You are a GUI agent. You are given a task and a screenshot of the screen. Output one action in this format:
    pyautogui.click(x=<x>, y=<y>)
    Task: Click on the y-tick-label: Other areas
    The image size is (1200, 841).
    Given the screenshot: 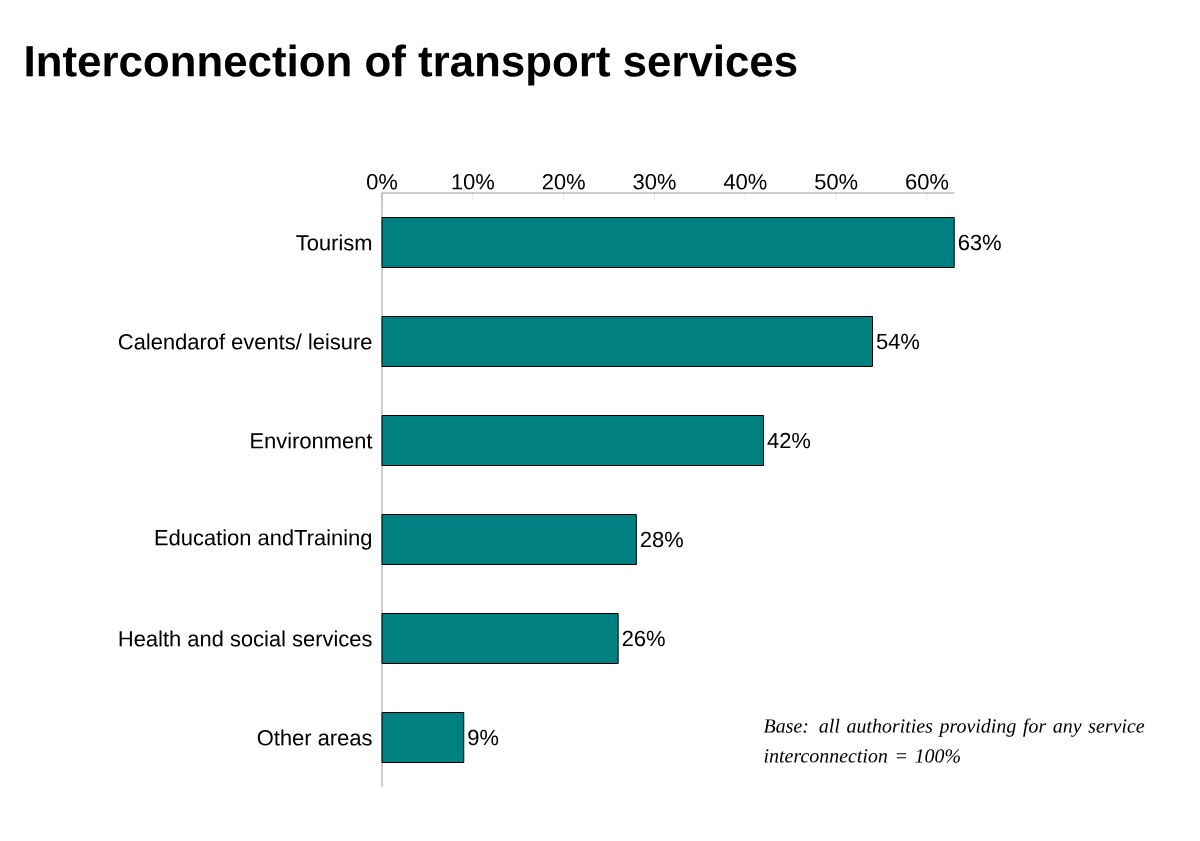 What is the action you would take?
    pyautogui.click(x=314, y=737)
    